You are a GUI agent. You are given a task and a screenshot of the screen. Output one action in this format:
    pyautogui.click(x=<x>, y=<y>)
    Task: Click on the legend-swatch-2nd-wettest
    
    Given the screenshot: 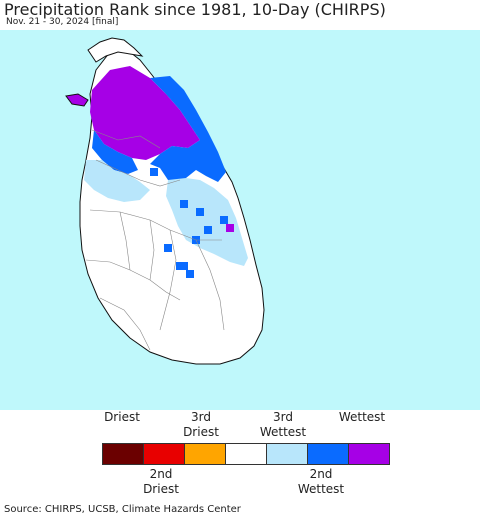 What is the action you would take?
    pyautogui.click(x=328, y=454)
    